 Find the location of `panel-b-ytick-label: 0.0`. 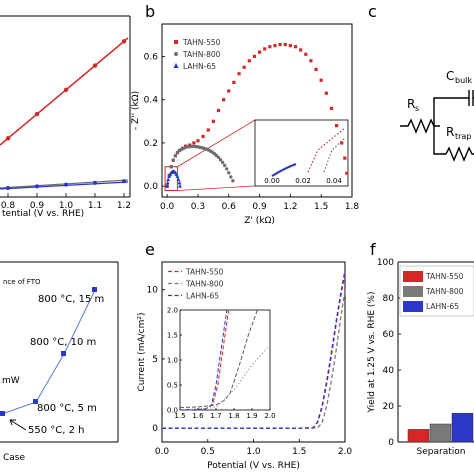

panel-b-ytick-label: 0.0 is located at coordinates (151, 187).